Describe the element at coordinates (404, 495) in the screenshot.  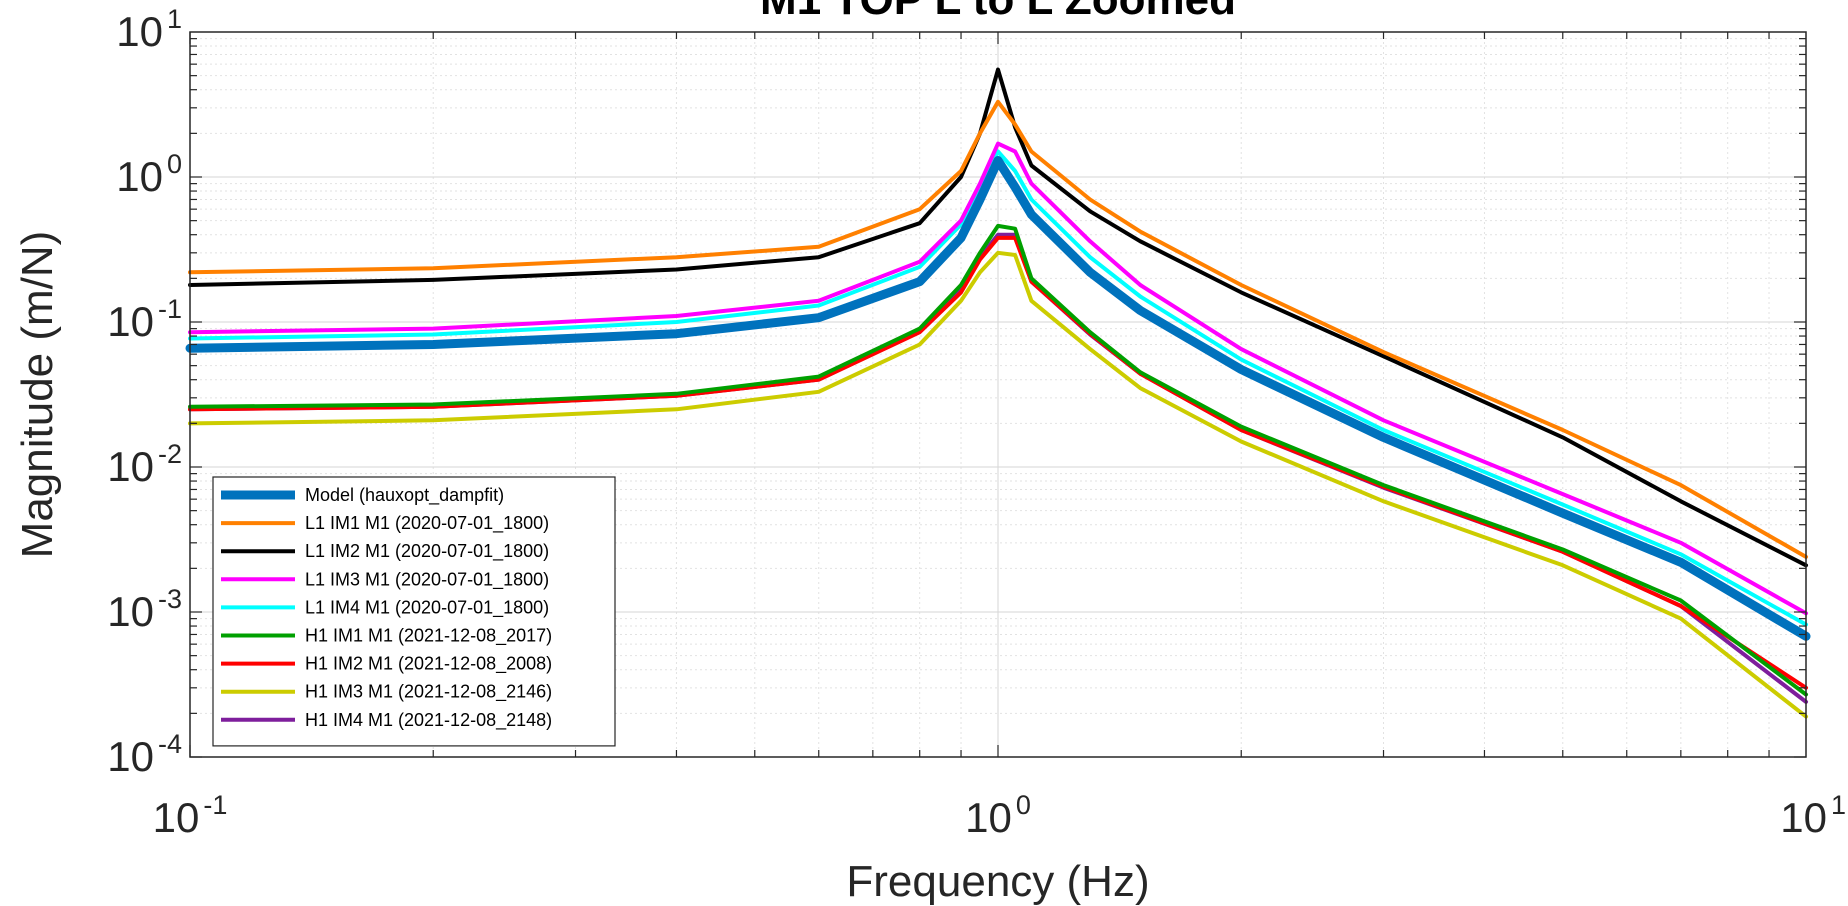
I see `legend-label: Model (hauxopt_dampfit)` at that location.